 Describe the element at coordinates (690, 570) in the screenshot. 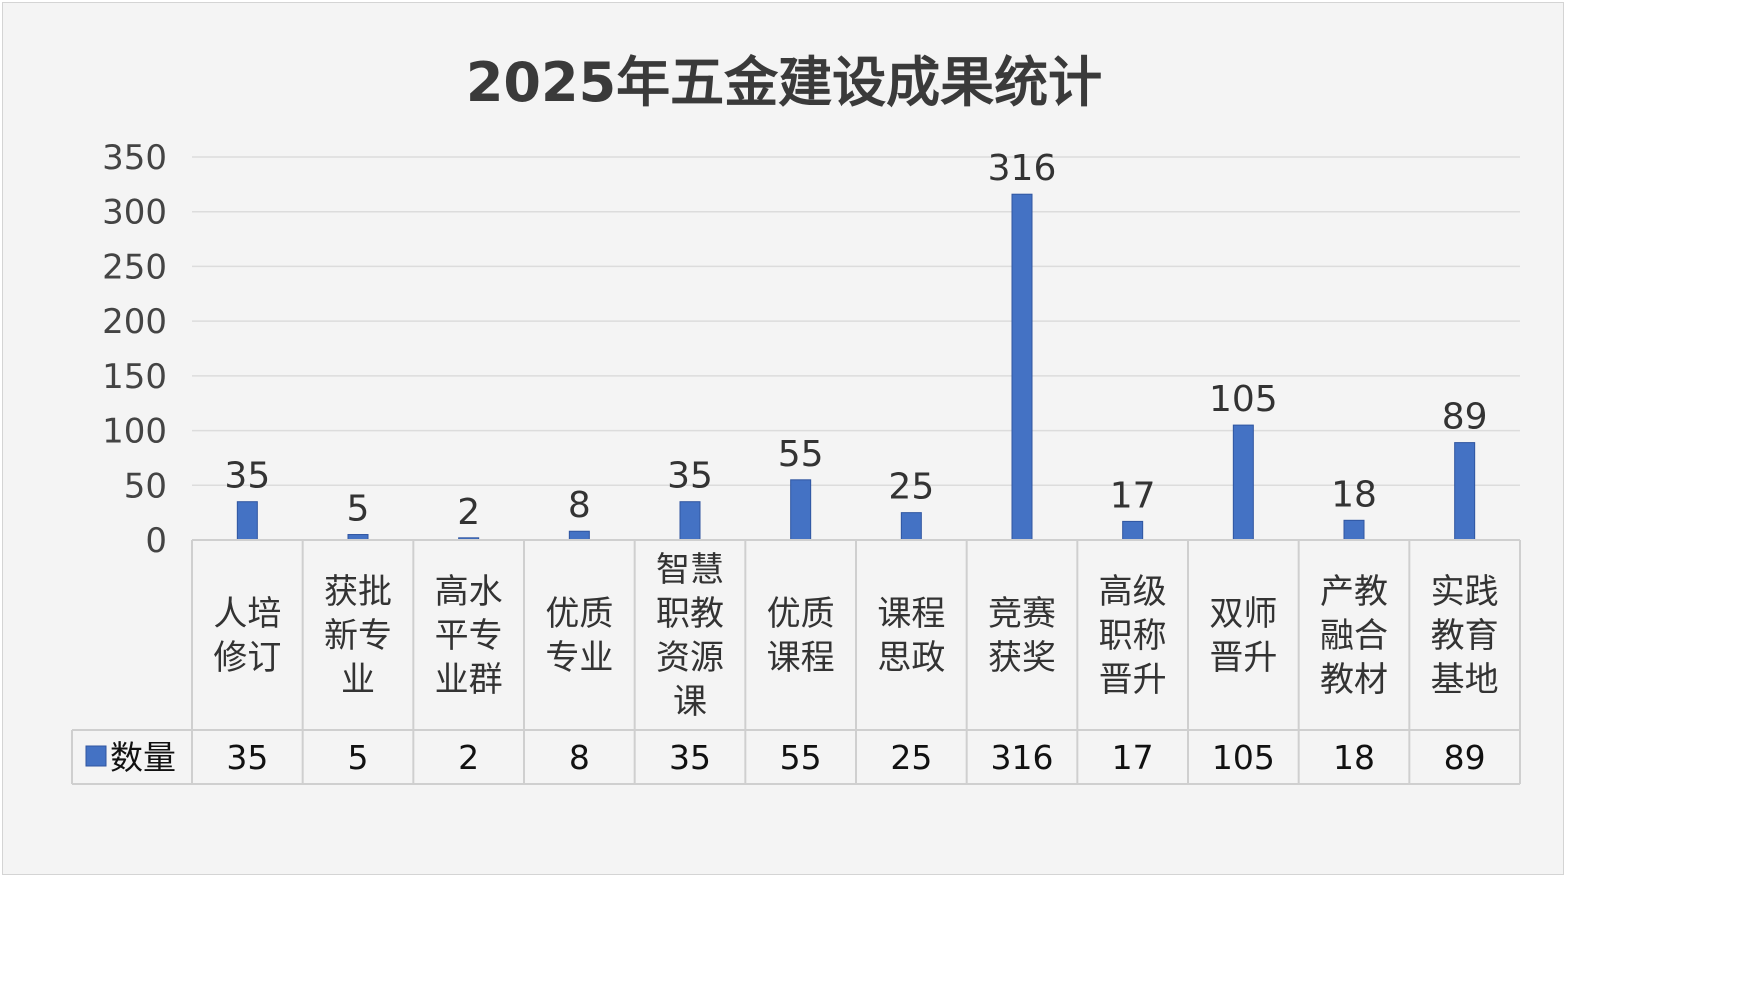

I see `category-label: 智慧` at that location.